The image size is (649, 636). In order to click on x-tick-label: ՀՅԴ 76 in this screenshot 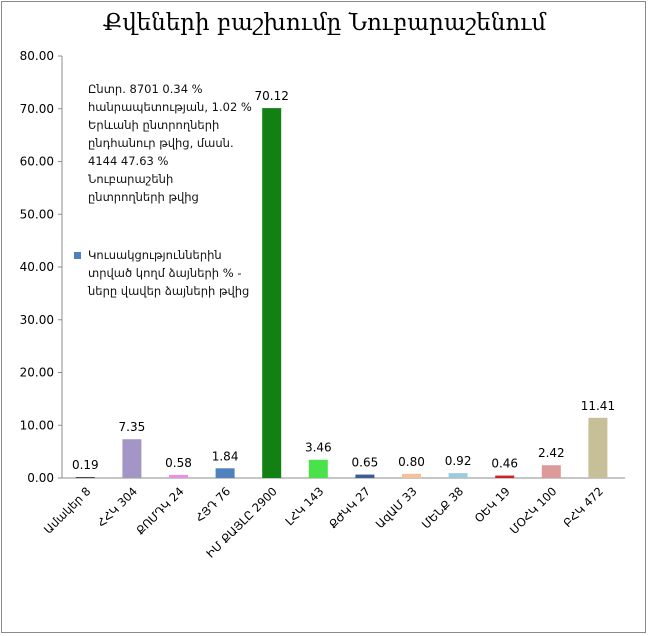, I will do `click(213, 504)`.